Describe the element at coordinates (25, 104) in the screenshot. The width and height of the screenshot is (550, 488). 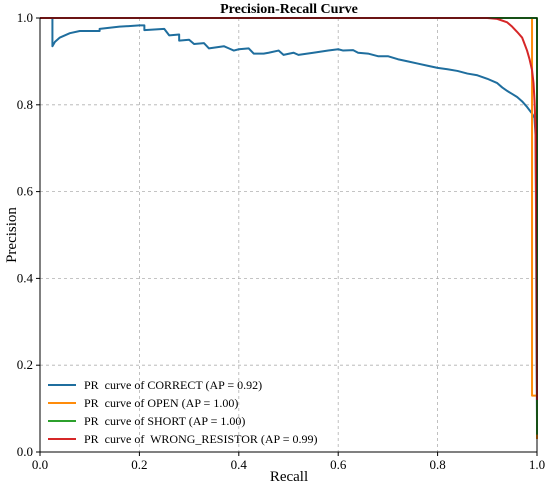
I see `y-tick-label: 0.8` at that location.